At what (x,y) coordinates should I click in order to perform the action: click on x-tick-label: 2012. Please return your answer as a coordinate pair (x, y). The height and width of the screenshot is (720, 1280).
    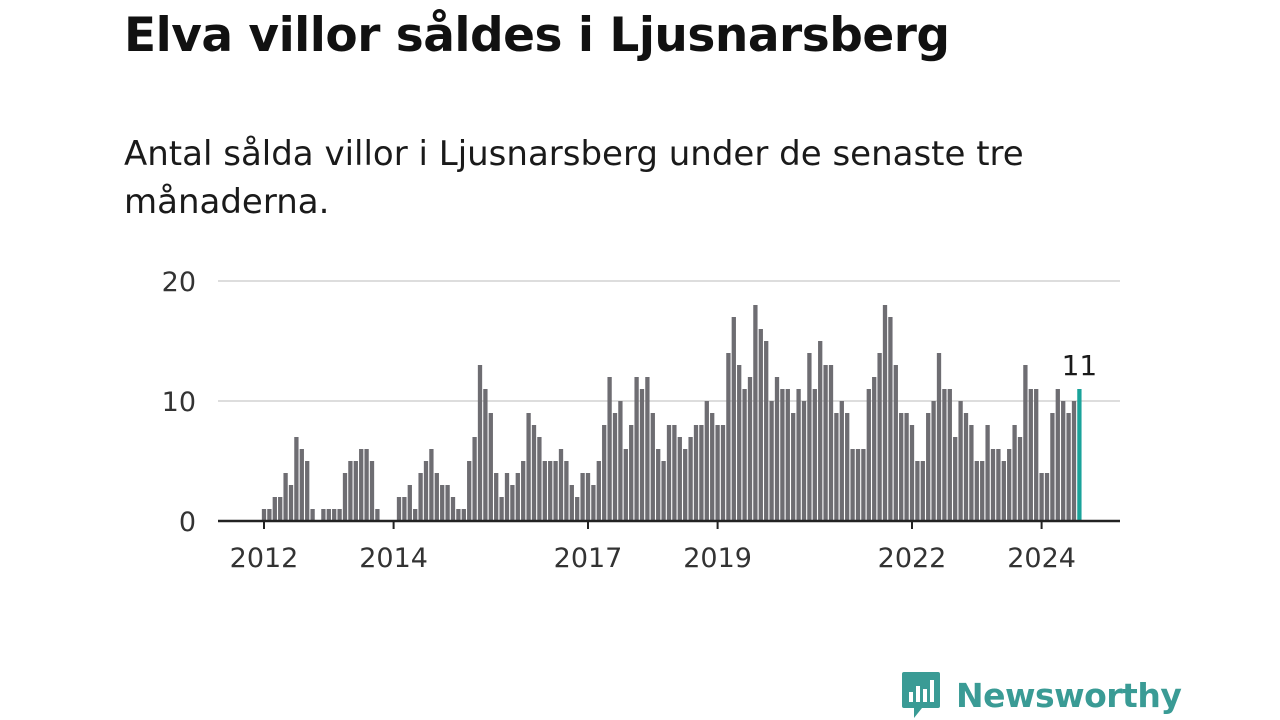
    Looking at the image, I should click on (264, 558).